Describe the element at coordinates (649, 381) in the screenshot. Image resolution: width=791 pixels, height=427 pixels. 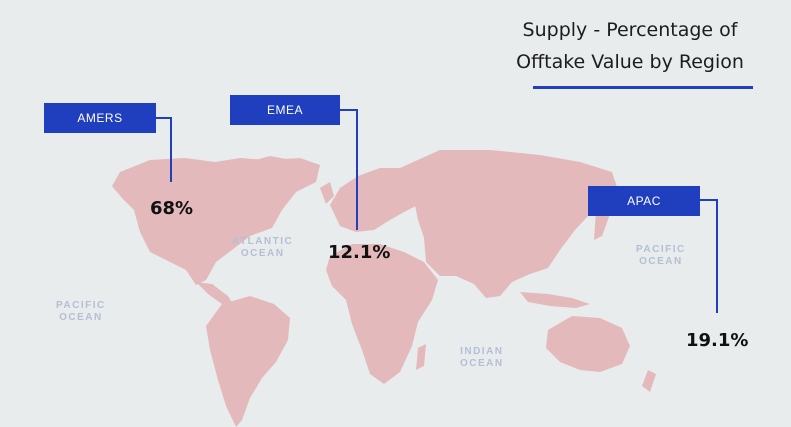
I see `new-zealand-landmass` at that location.